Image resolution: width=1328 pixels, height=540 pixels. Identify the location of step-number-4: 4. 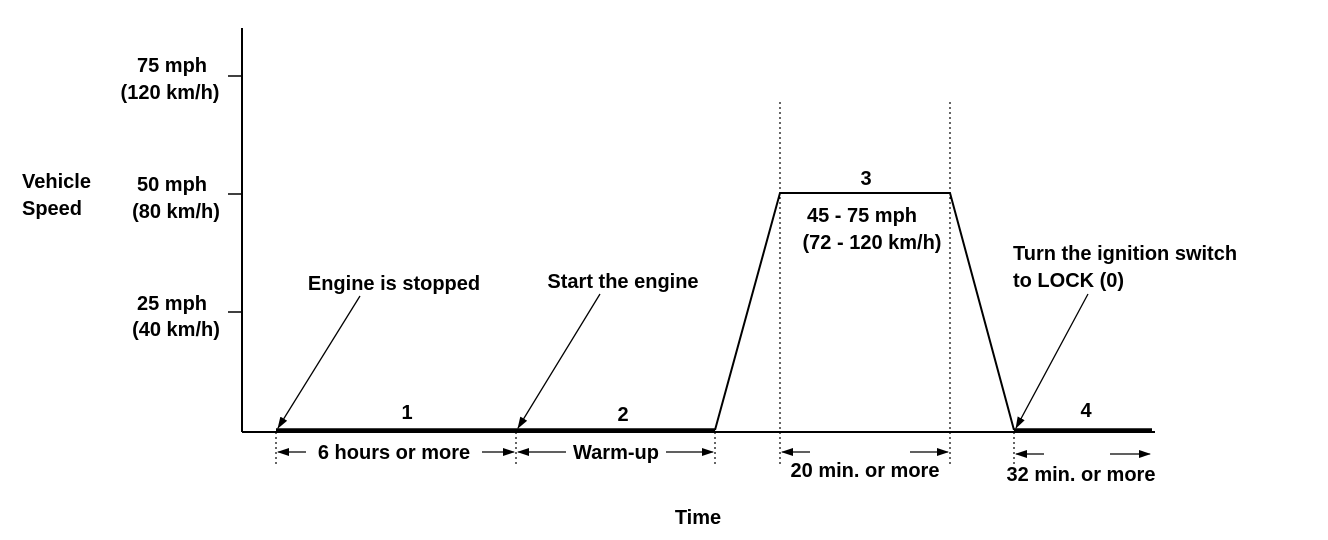
(1086, 411).